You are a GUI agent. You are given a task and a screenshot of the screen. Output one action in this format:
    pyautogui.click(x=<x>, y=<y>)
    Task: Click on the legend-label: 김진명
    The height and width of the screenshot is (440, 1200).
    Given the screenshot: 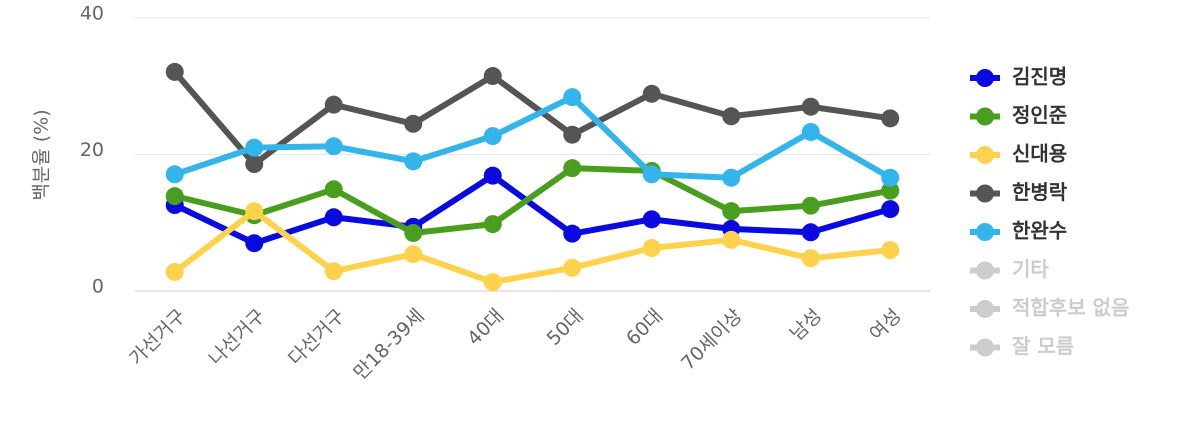 What is the action you would take?
    pyautogui.click(x=1039, y=77)
    